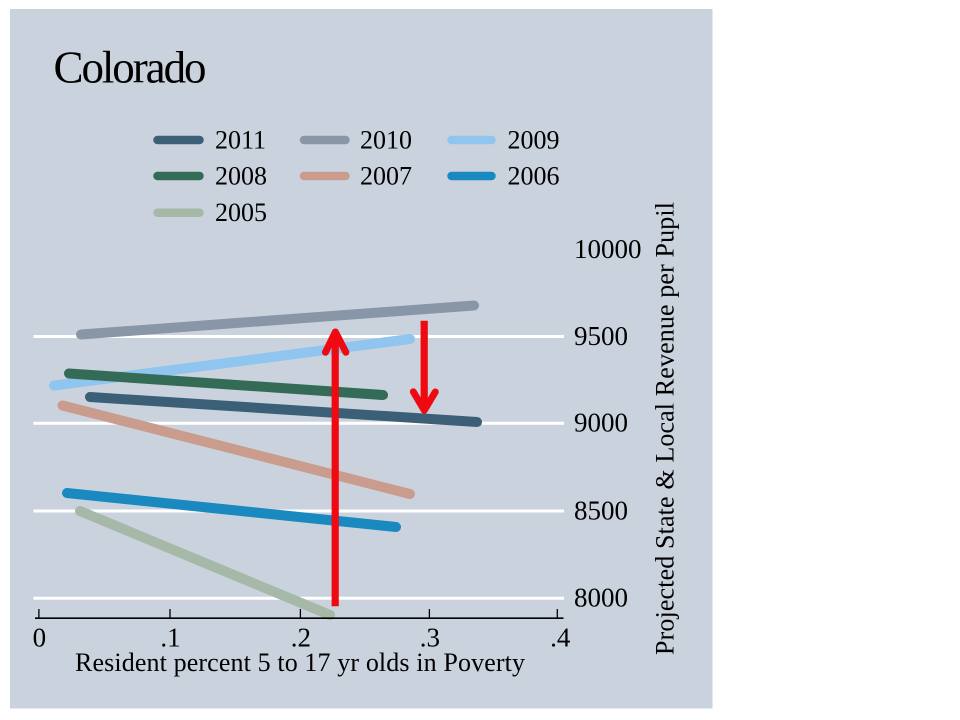 Image resolution: width=960 pixels, height=720 pixels. I want to click on svg-text: 0, so click(40, 638).